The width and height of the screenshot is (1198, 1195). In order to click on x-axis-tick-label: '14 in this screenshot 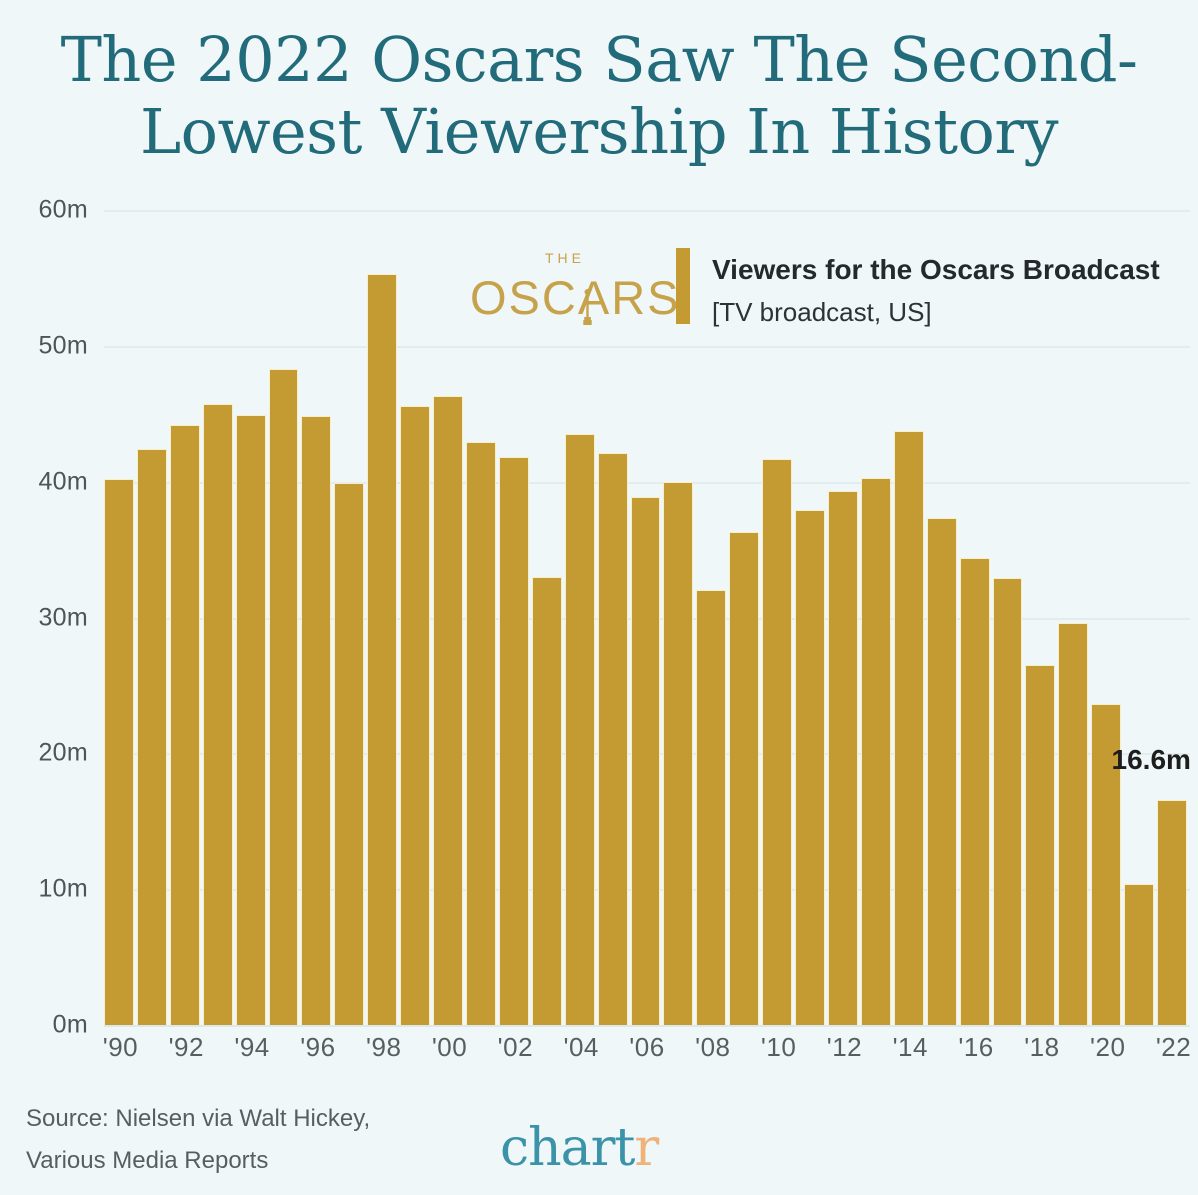, I will do `click(910, 1047)`.